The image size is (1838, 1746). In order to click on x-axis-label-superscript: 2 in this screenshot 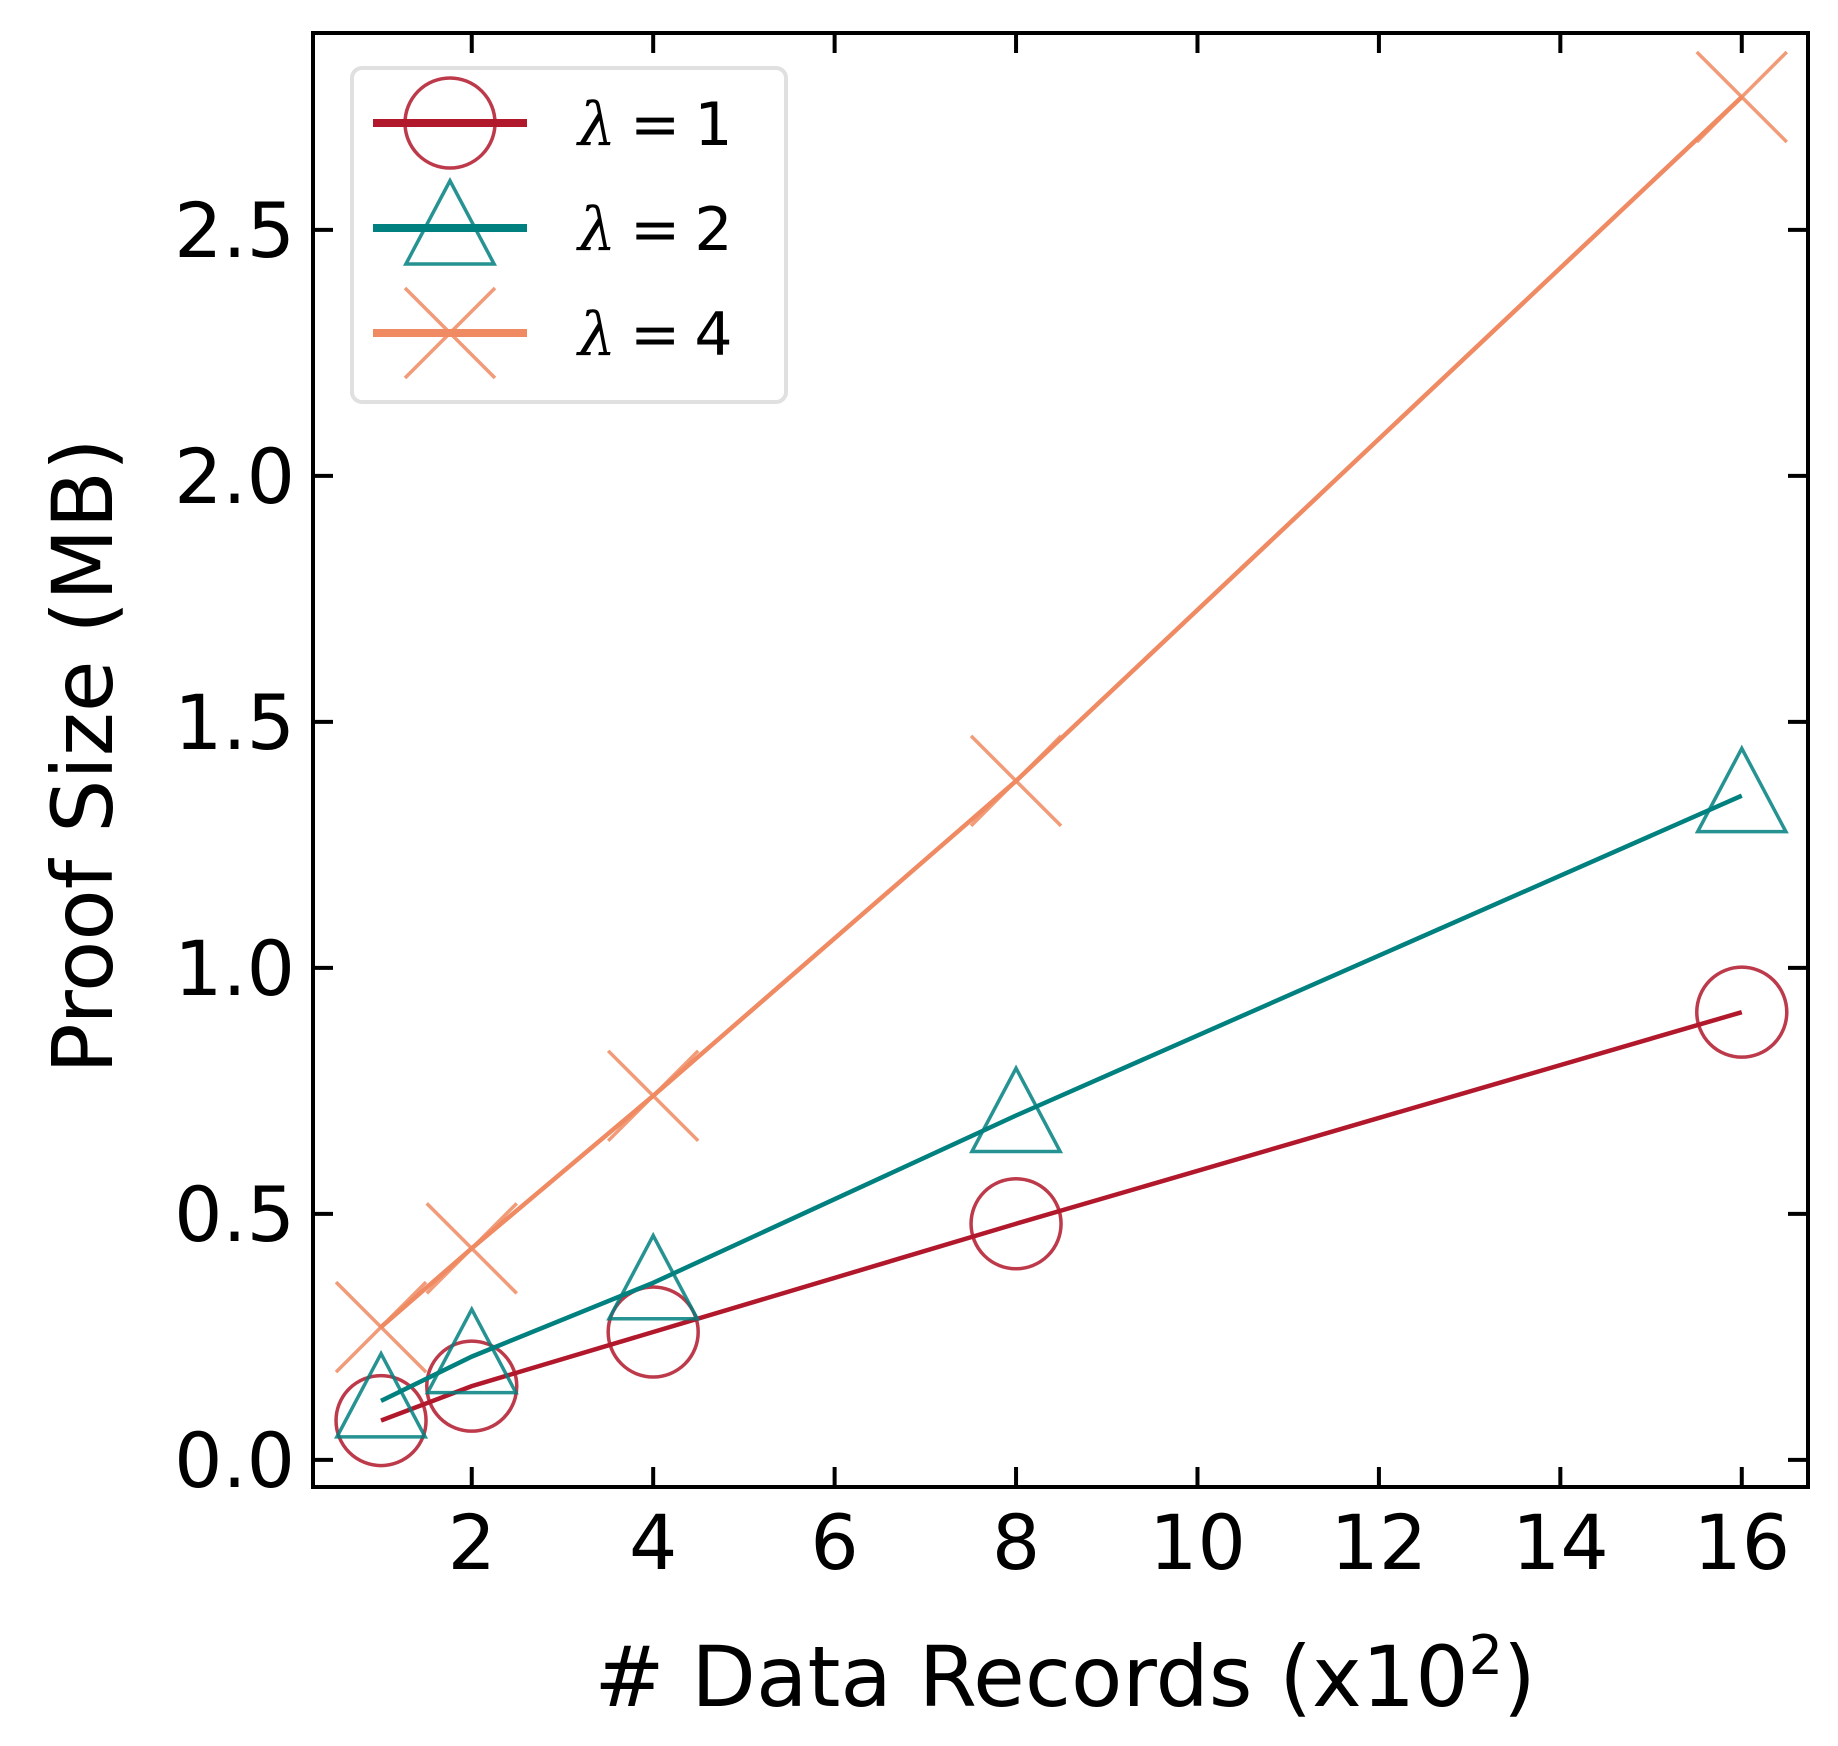, I will do `click(1486, 1655)`.